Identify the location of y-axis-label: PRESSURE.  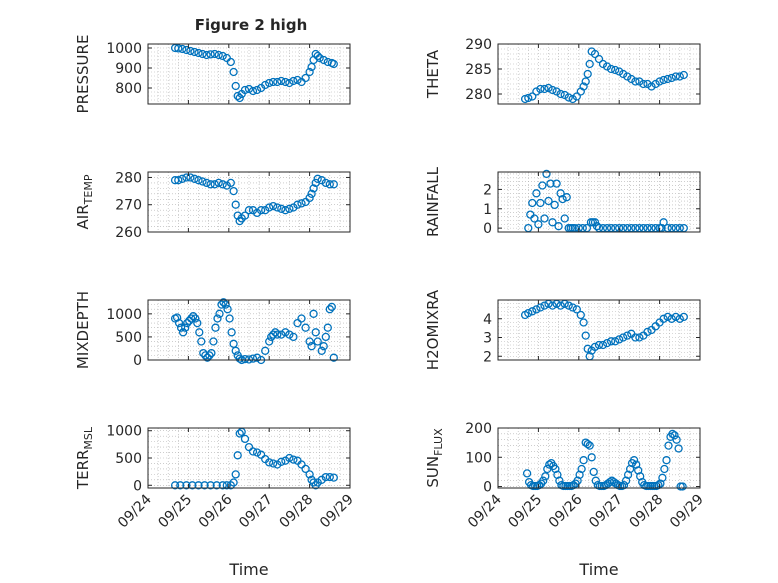
(83, 74).